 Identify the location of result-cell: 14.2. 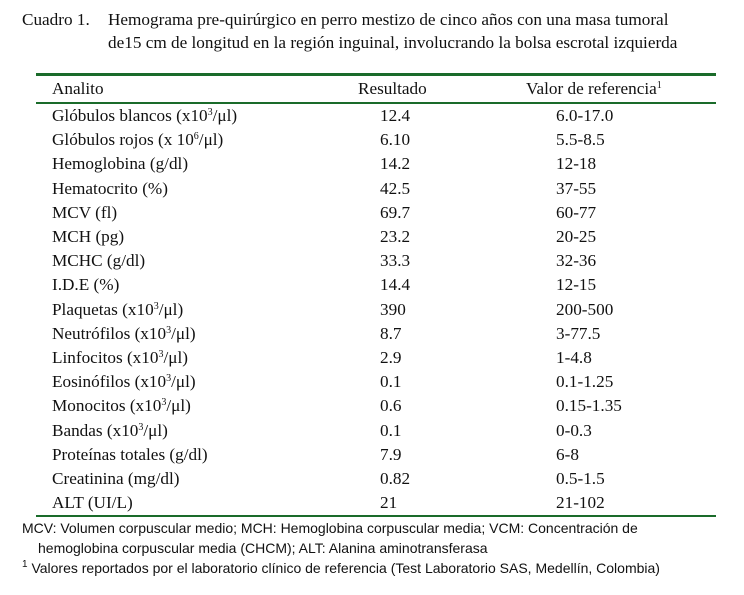
(395, 164).